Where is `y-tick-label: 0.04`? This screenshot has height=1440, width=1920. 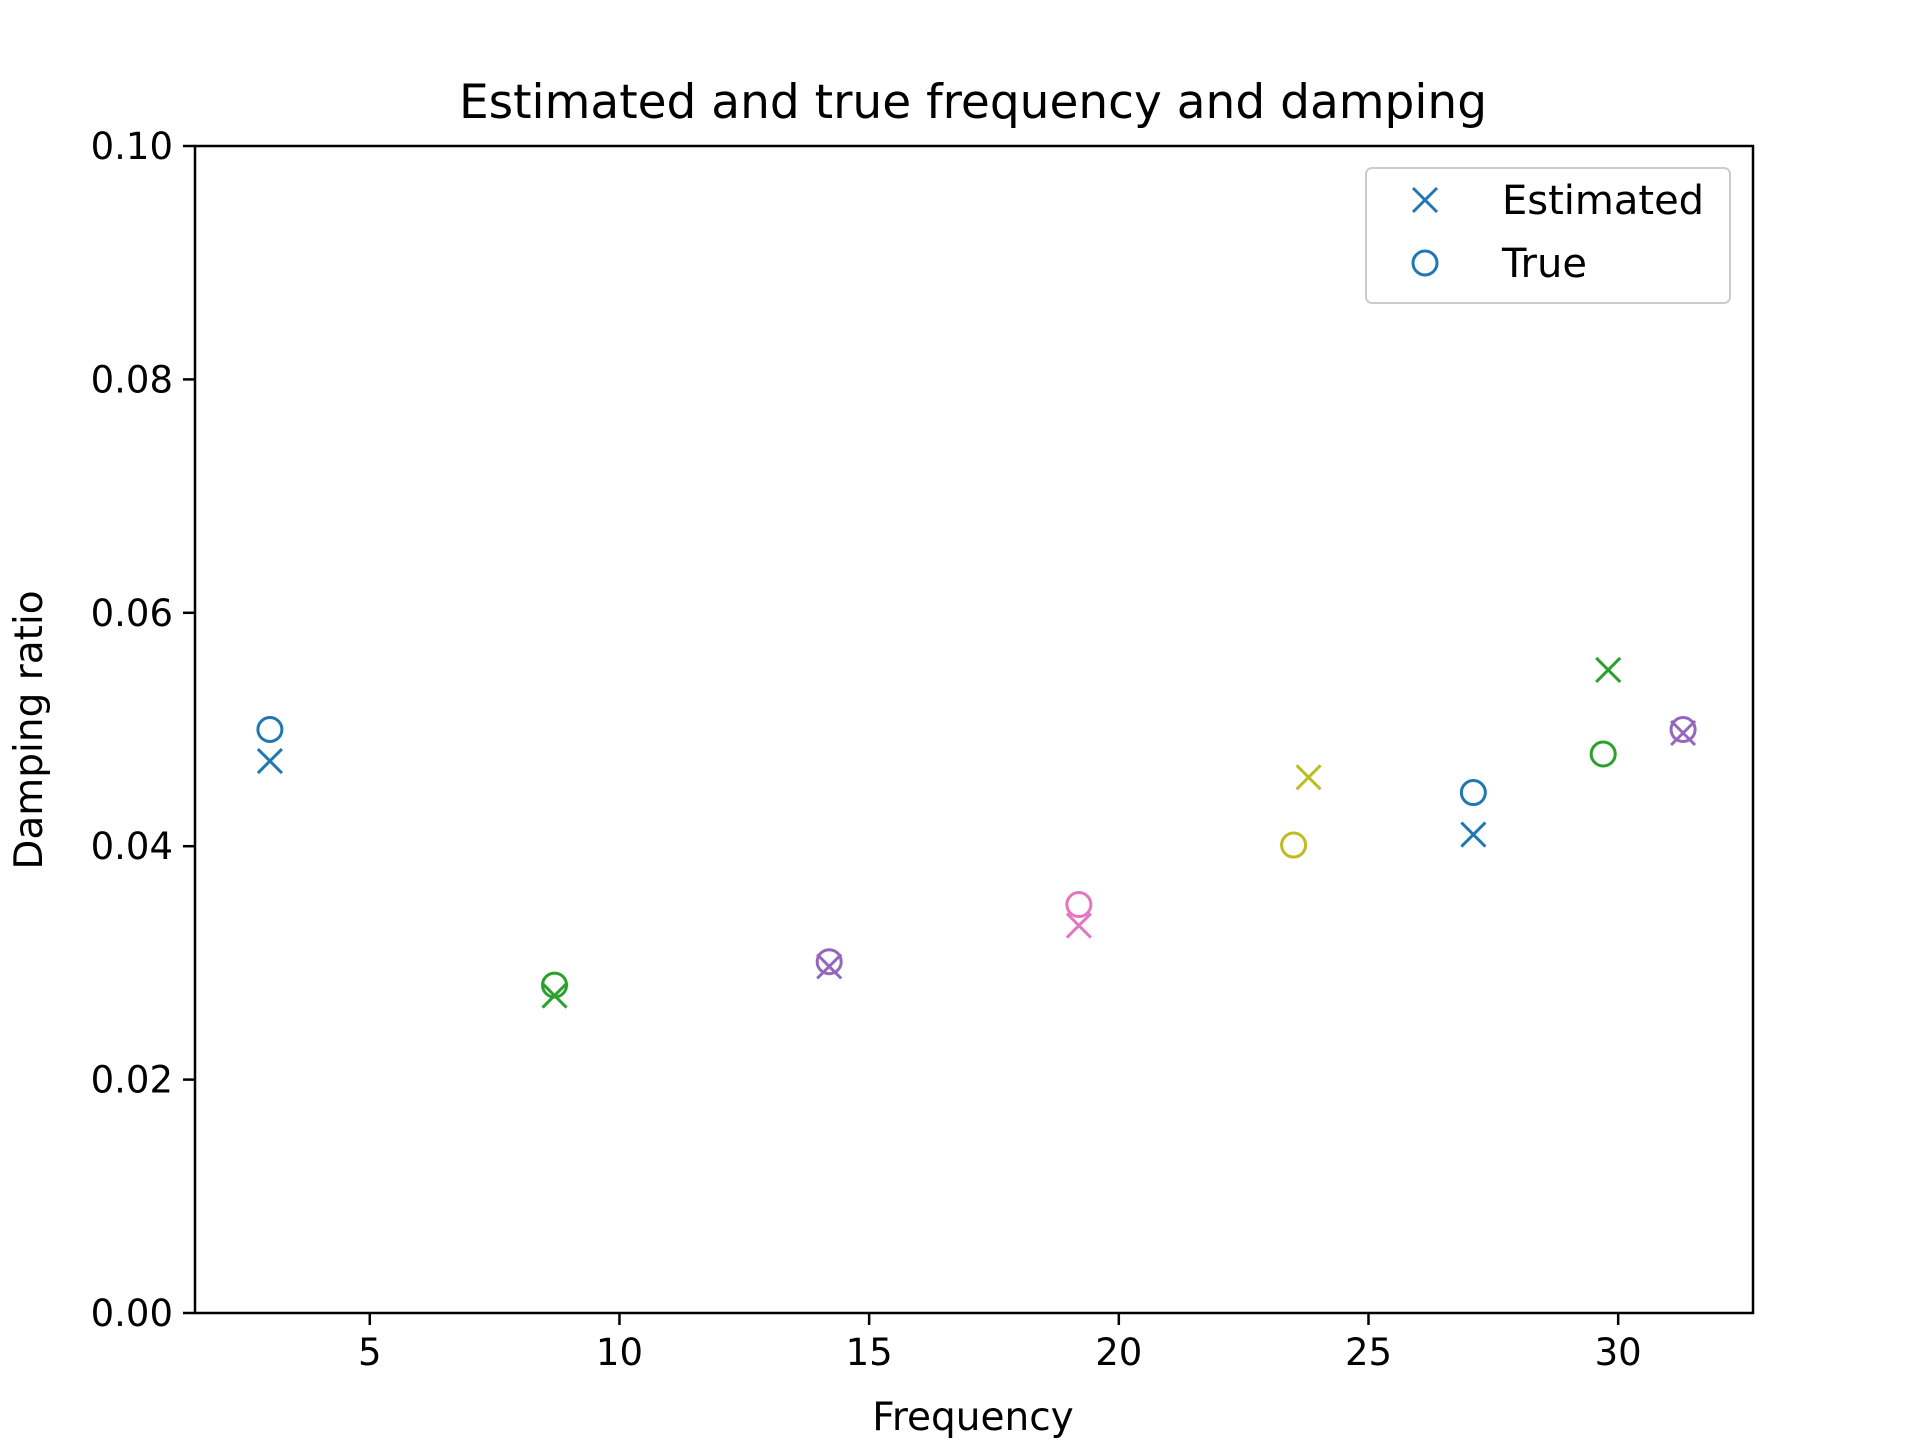 y-tick-label: 0.04 is located at coordinates (132, 846).